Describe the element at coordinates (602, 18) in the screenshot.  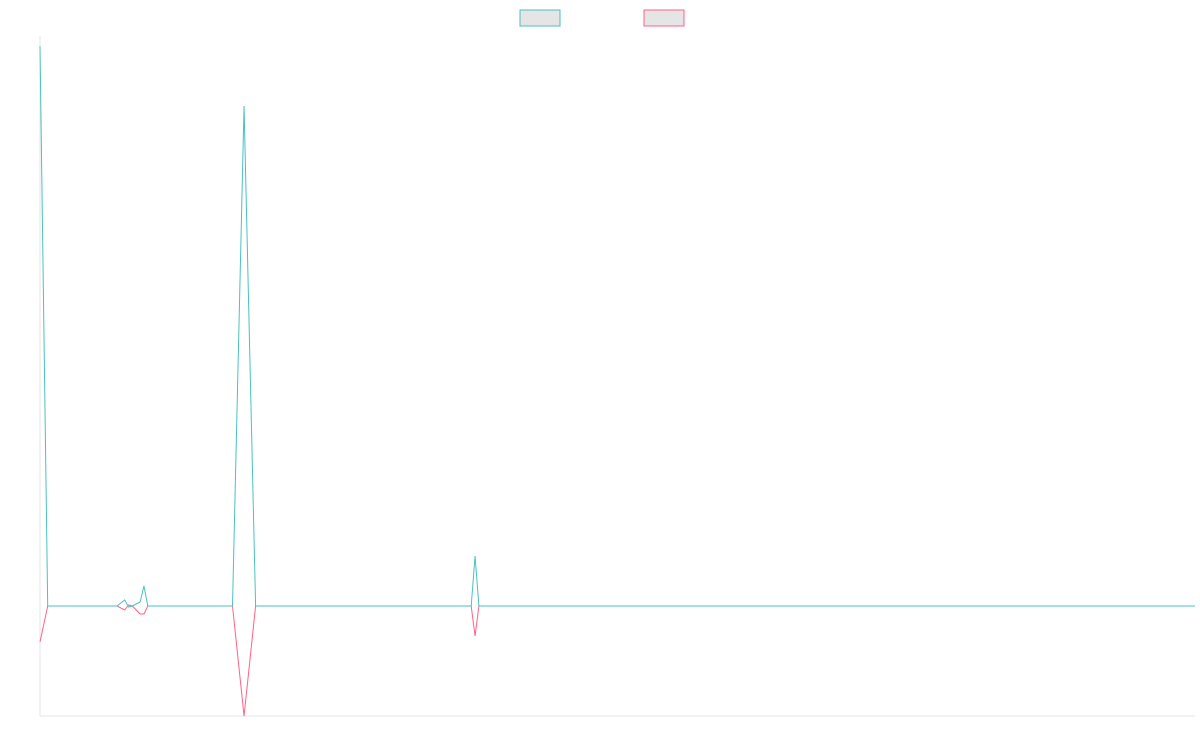
I see `chart-legend` at that location.